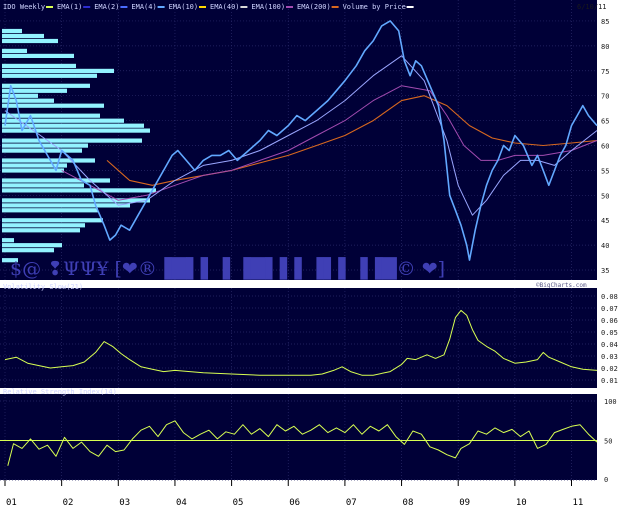  What do you see at coordinates (60, 392) in the screenshot?
I see `rsi-panel-label: Relative Strength Index(14)` at bounding box center [60, 392].